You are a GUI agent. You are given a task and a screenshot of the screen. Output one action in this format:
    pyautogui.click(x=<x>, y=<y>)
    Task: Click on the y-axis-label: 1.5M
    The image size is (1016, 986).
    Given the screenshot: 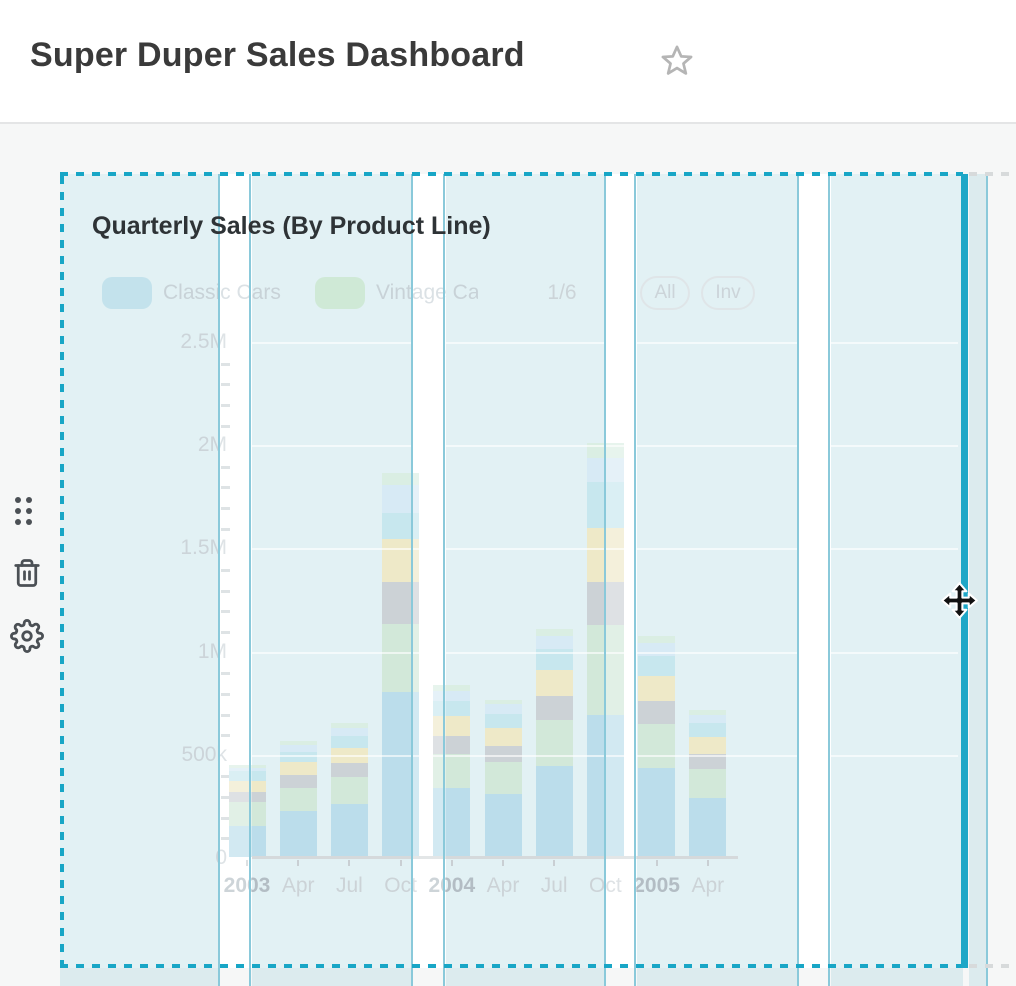 What is the action you would take?
    pyautogui.click(x=203, y=548)
    